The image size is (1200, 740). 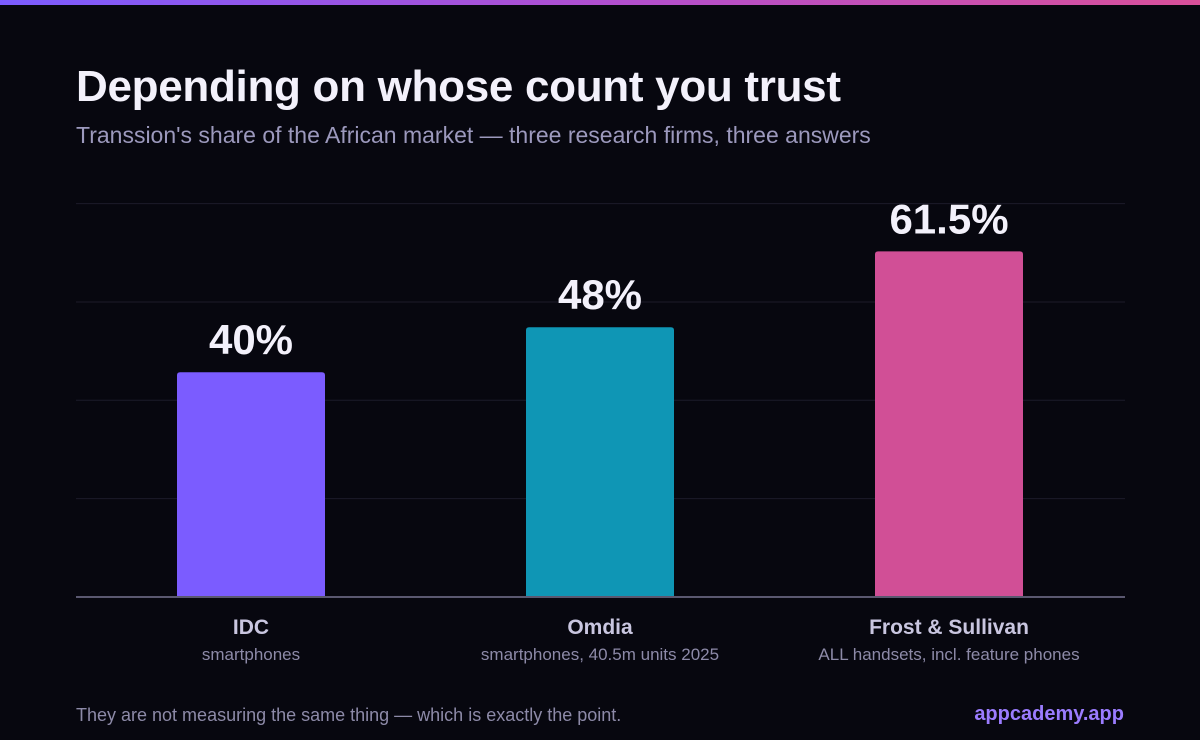 What do you see at coordinates (1049, 714) in the screenshot?
I see `brand-link: appcademy.app` at bounding box center [1049, 714].